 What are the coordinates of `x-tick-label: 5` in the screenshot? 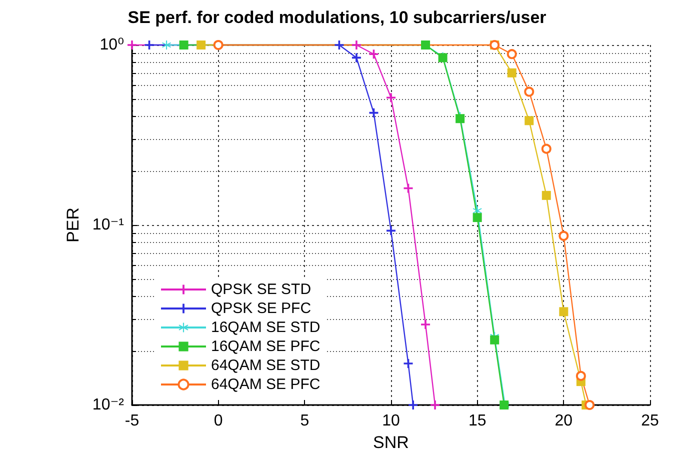 It's located at (305, 421).